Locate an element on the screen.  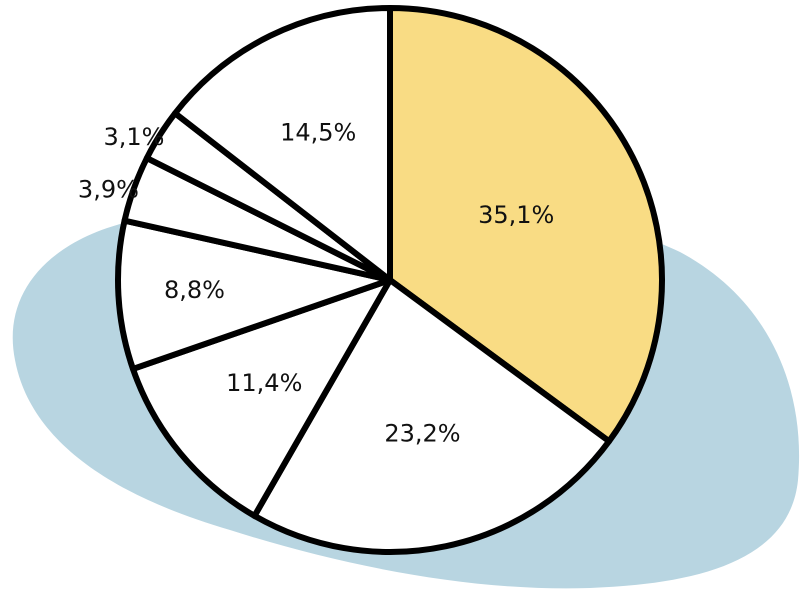
slice-value-label: 14,5% is located at coordinates (318, 132).